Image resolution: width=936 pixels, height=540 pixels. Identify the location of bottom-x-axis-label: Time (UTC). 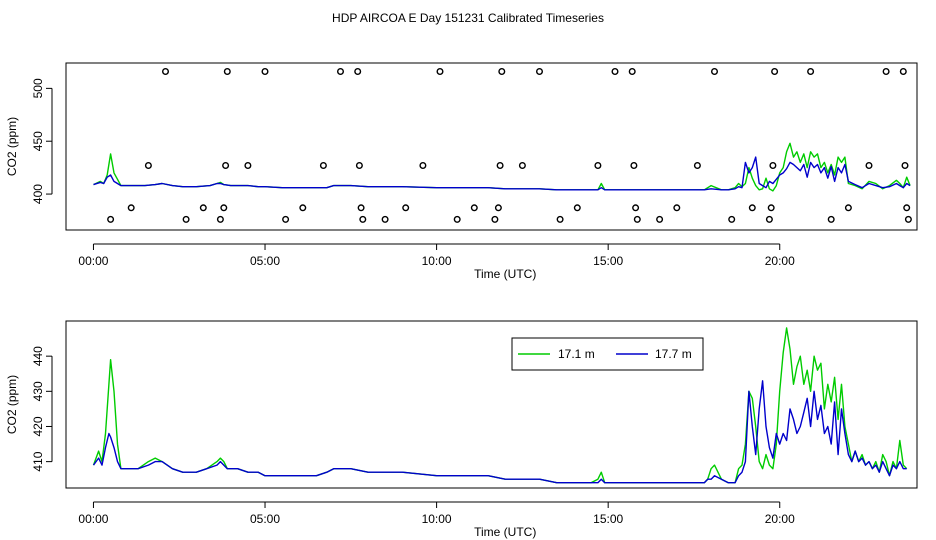
(505, 532).